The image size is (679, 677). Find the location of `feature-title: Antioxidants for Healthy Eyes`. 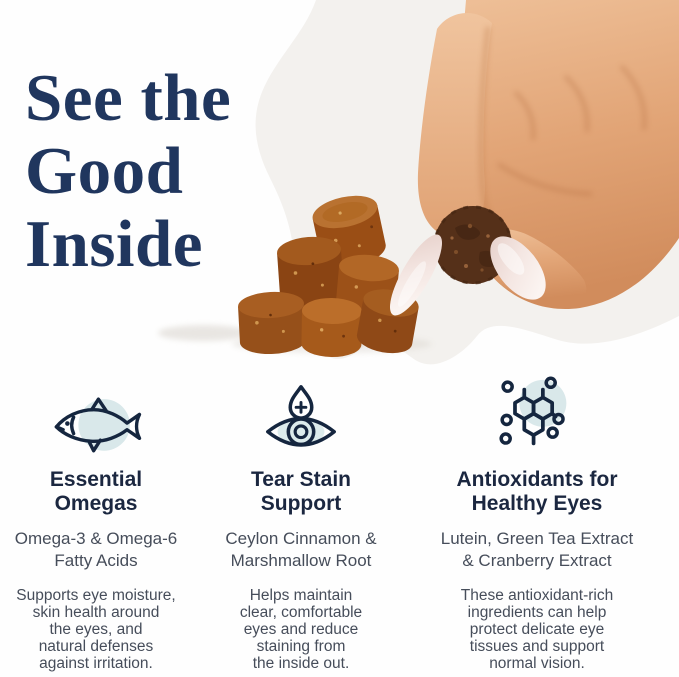

feature-title: Antioxidants for Healthy Eyes is located at coordinates (537, 491).